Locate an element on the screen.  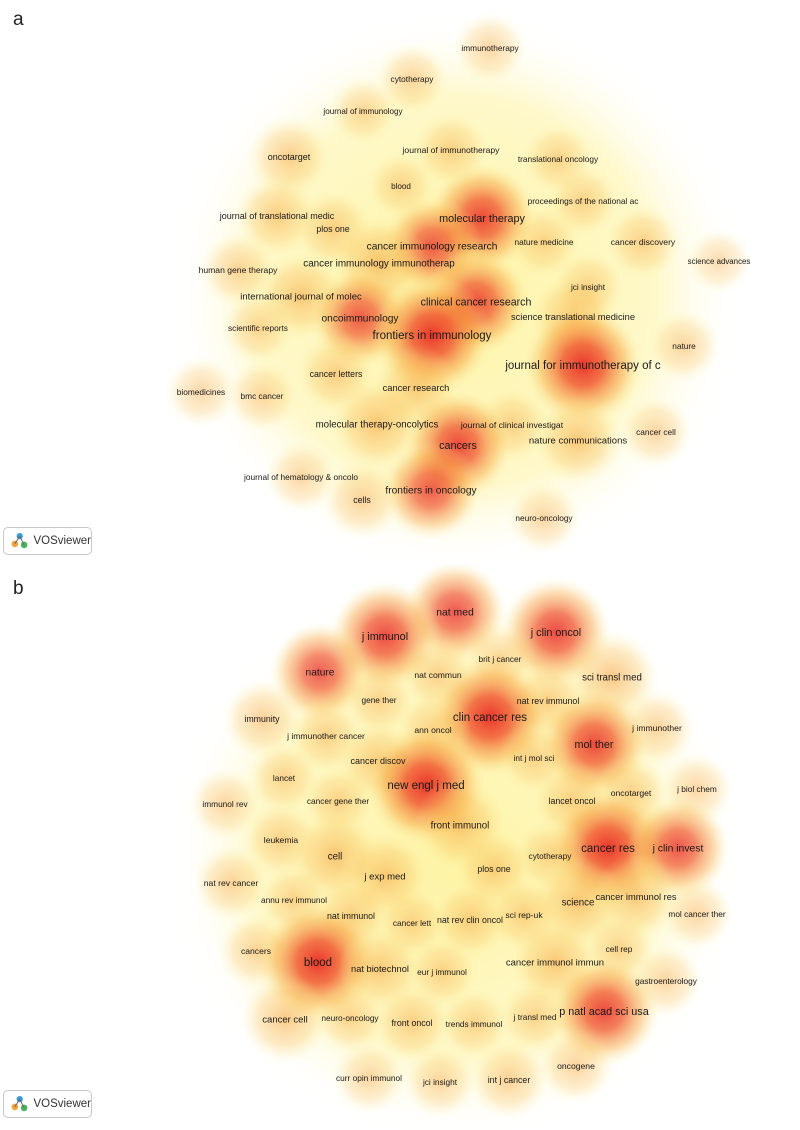
node-label: cancer research is located at coordinates (416, 388).